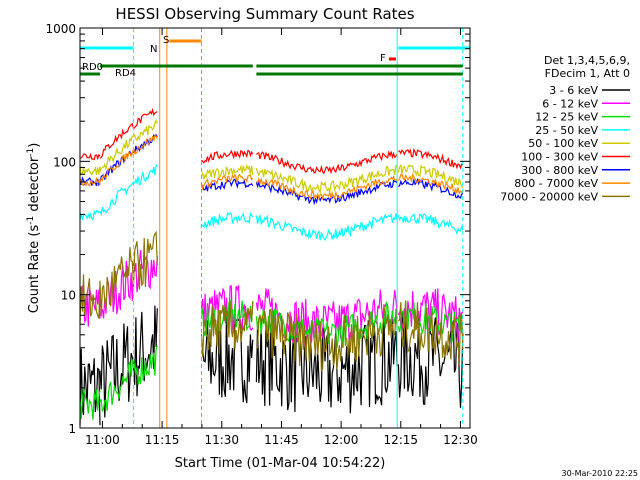 This screenshot has width=640, height=480. What do you see at coordinates (383, 58) in the screenshot?
I see `flag-label-f: F` at bounding box center [383, 58].